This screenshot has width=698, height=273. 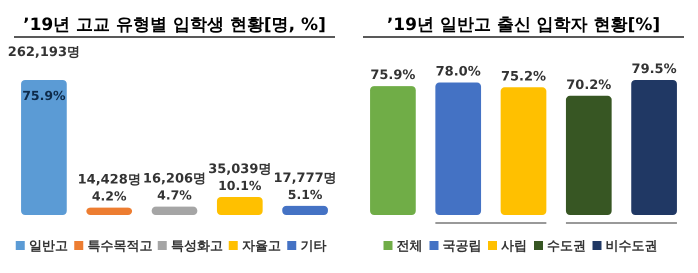 I want to click on data-label: 79.5%, so click(x=654, y=69).